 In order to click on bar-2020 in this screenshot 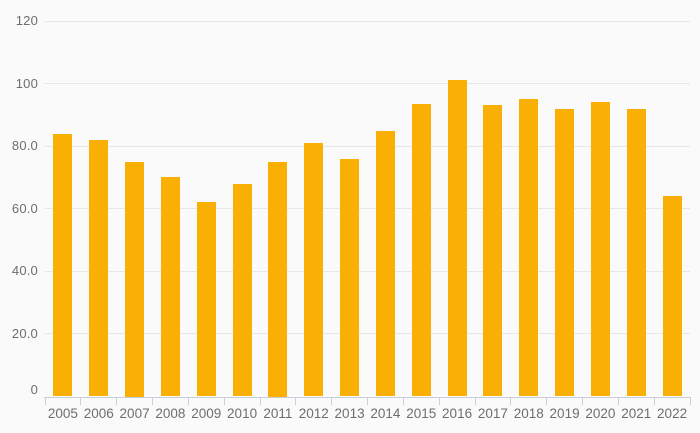, I will do `click(600, 249)`.